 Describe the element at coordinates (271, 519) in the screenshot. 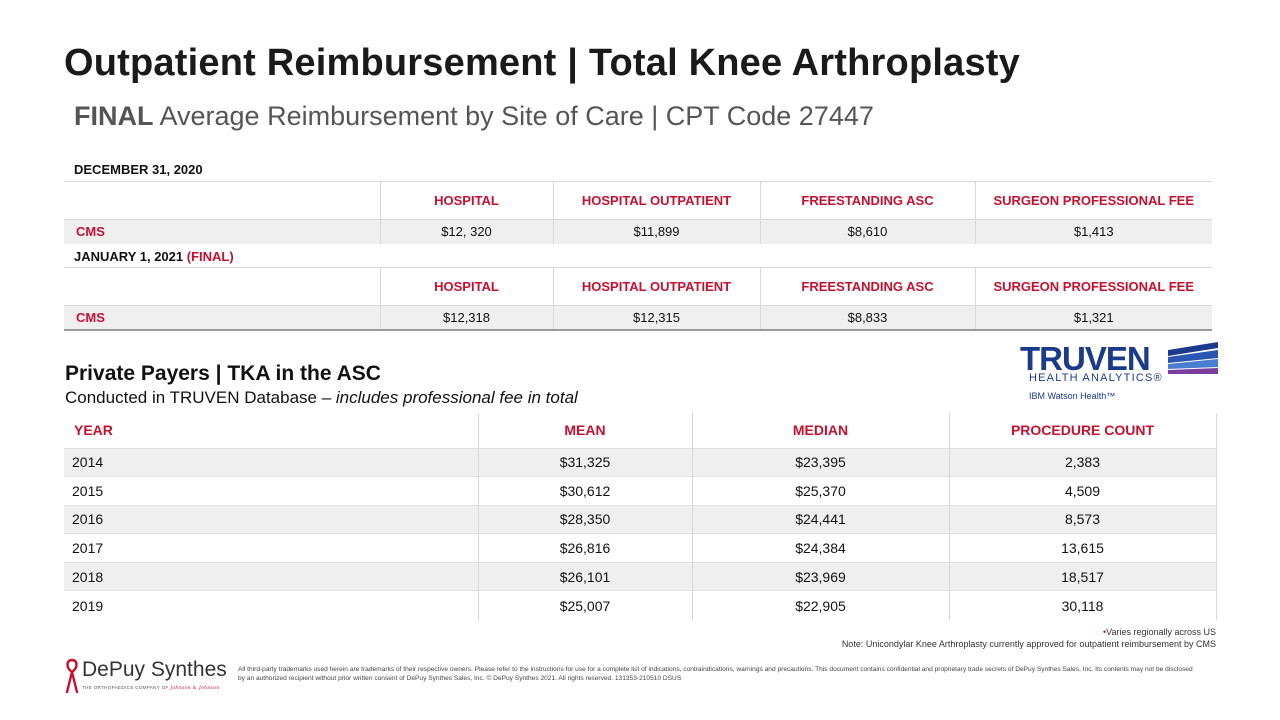

I see `table-cell: 2016` at that location.